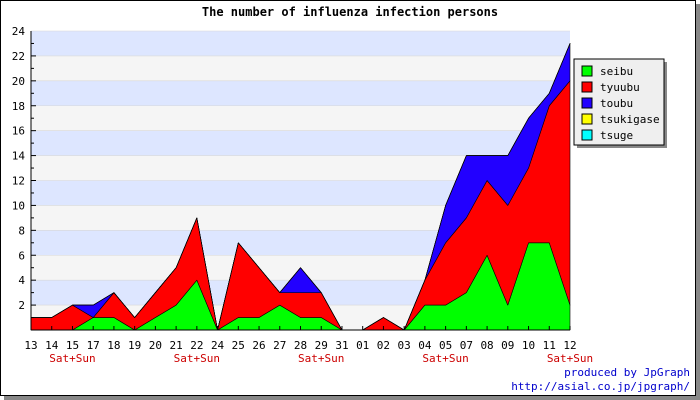 Image resolution: width=700 pixels, height=400 pixels. Describe the element at coordinates (19, 156) in the screenshot. I see `y-tick-label: 14` at that location.